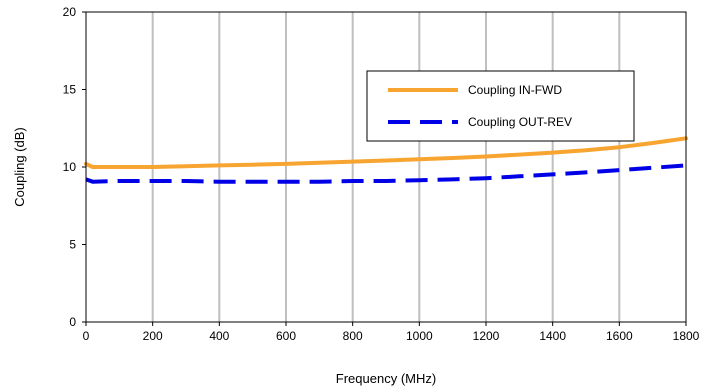 This screenshot has height=392, width=717. I want to click on y-tick-label: 0, so click(72, 322).